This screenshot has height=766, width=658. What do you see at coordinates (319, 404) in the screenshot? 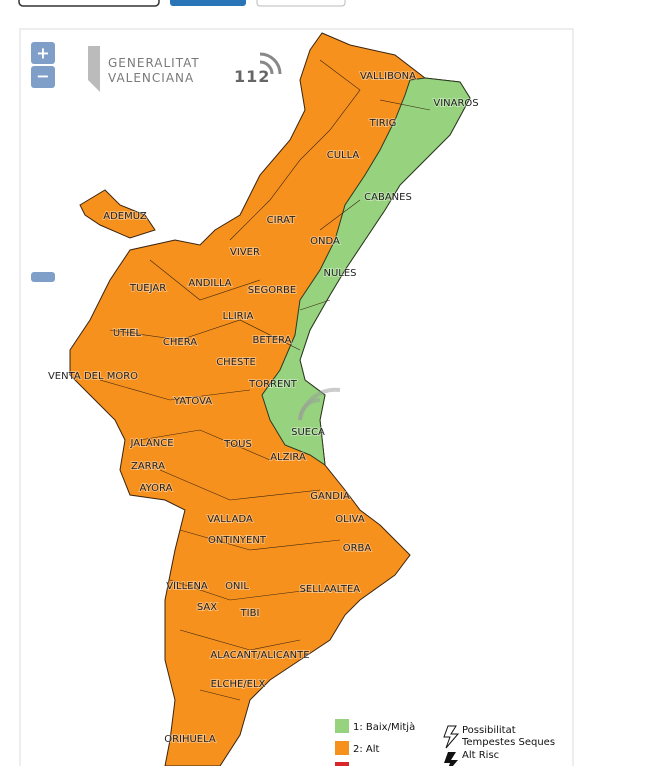
I see `emergency-watermark` at bounding box center [319, 404].